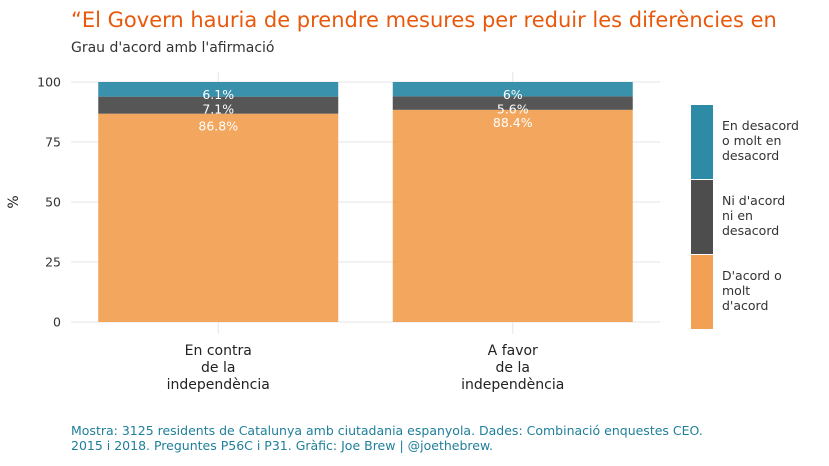  Describe the element at coordinates (751, 140) in the screenshot. I see `legend-label: o molt en` at that location.